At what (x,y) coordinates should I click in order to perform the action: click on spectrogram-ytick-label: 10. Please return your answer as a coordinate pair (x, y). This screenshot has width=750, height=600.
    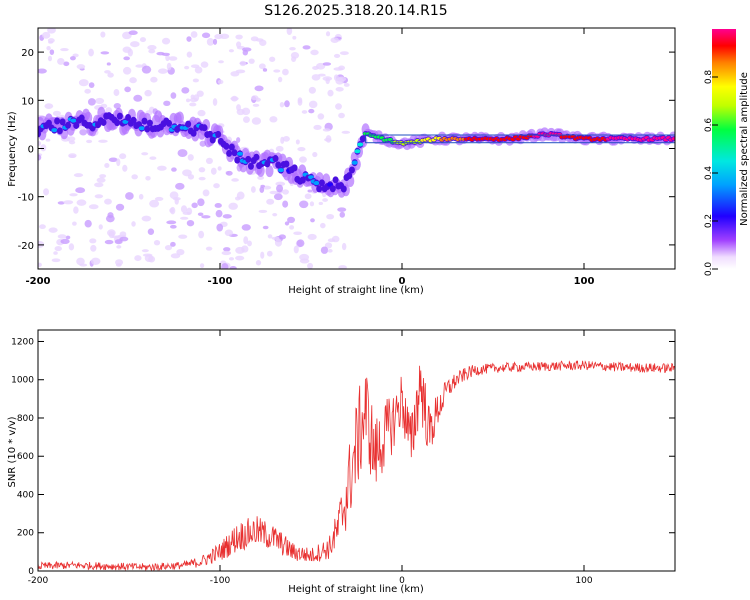
    Looking at the image, I should click on (27, 101).